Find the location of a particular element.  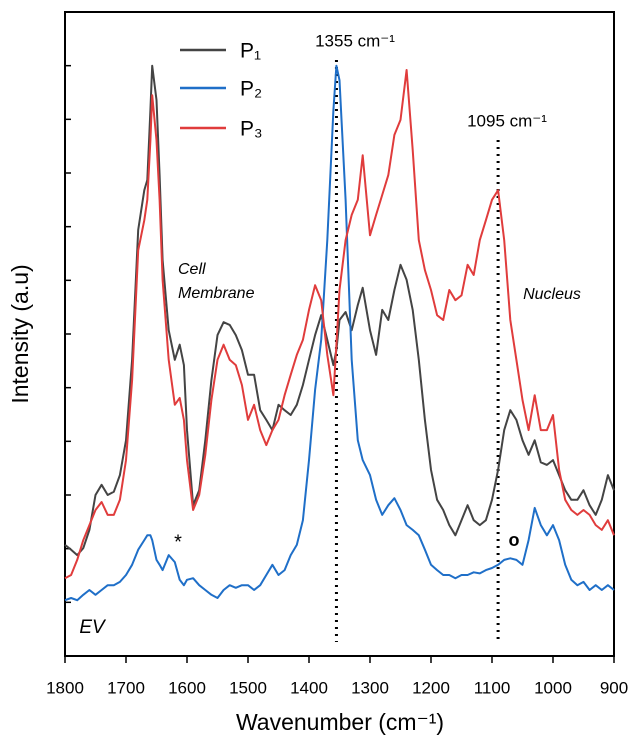

annotation: Membrane is located at coordinates (216, 293).